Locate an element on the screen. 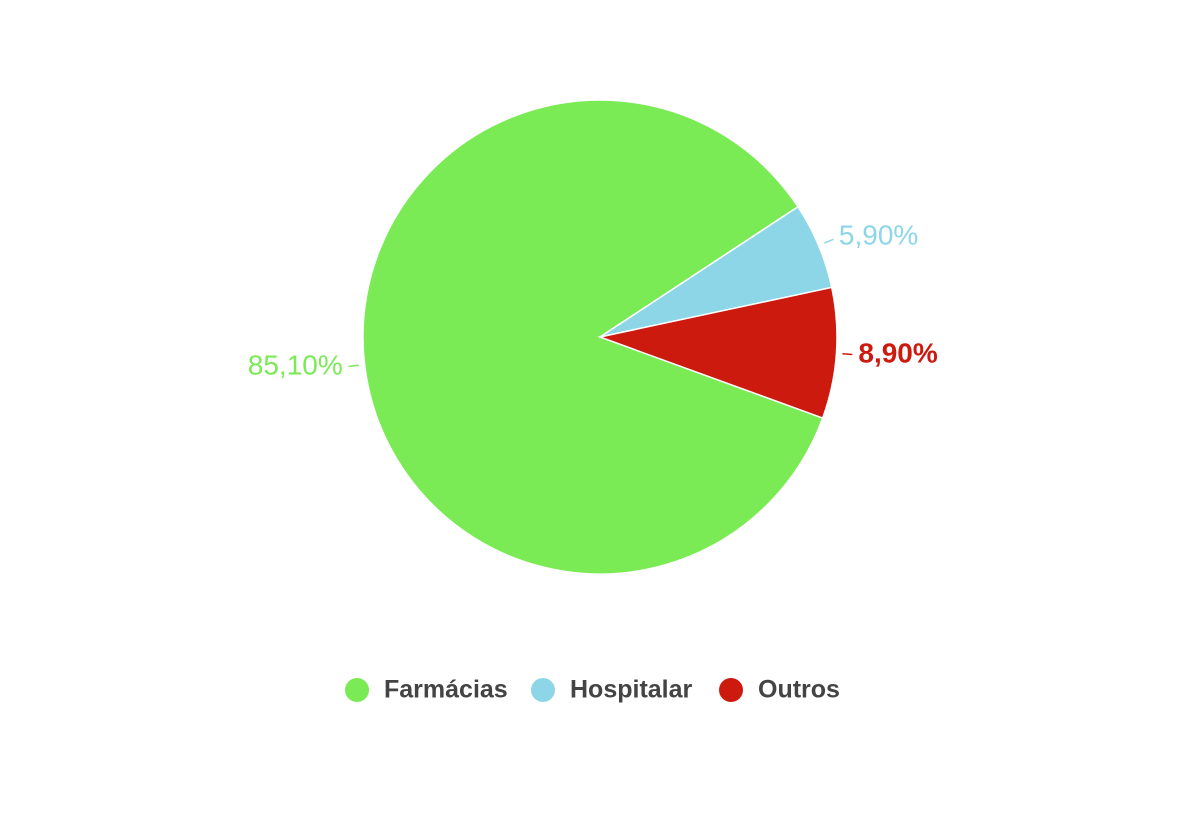 This screenshot has width=1200, height=820. legend-label: Hospitalar is located at coordinates (631, 690).